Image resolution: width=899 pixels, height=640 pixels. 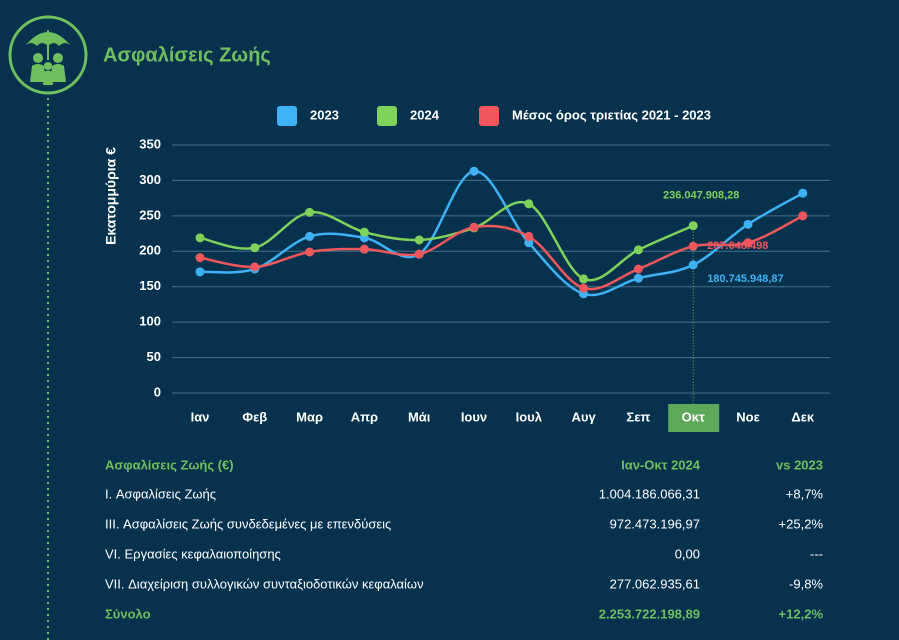 I want to click on highlight-box, so click(x=694, y=418).